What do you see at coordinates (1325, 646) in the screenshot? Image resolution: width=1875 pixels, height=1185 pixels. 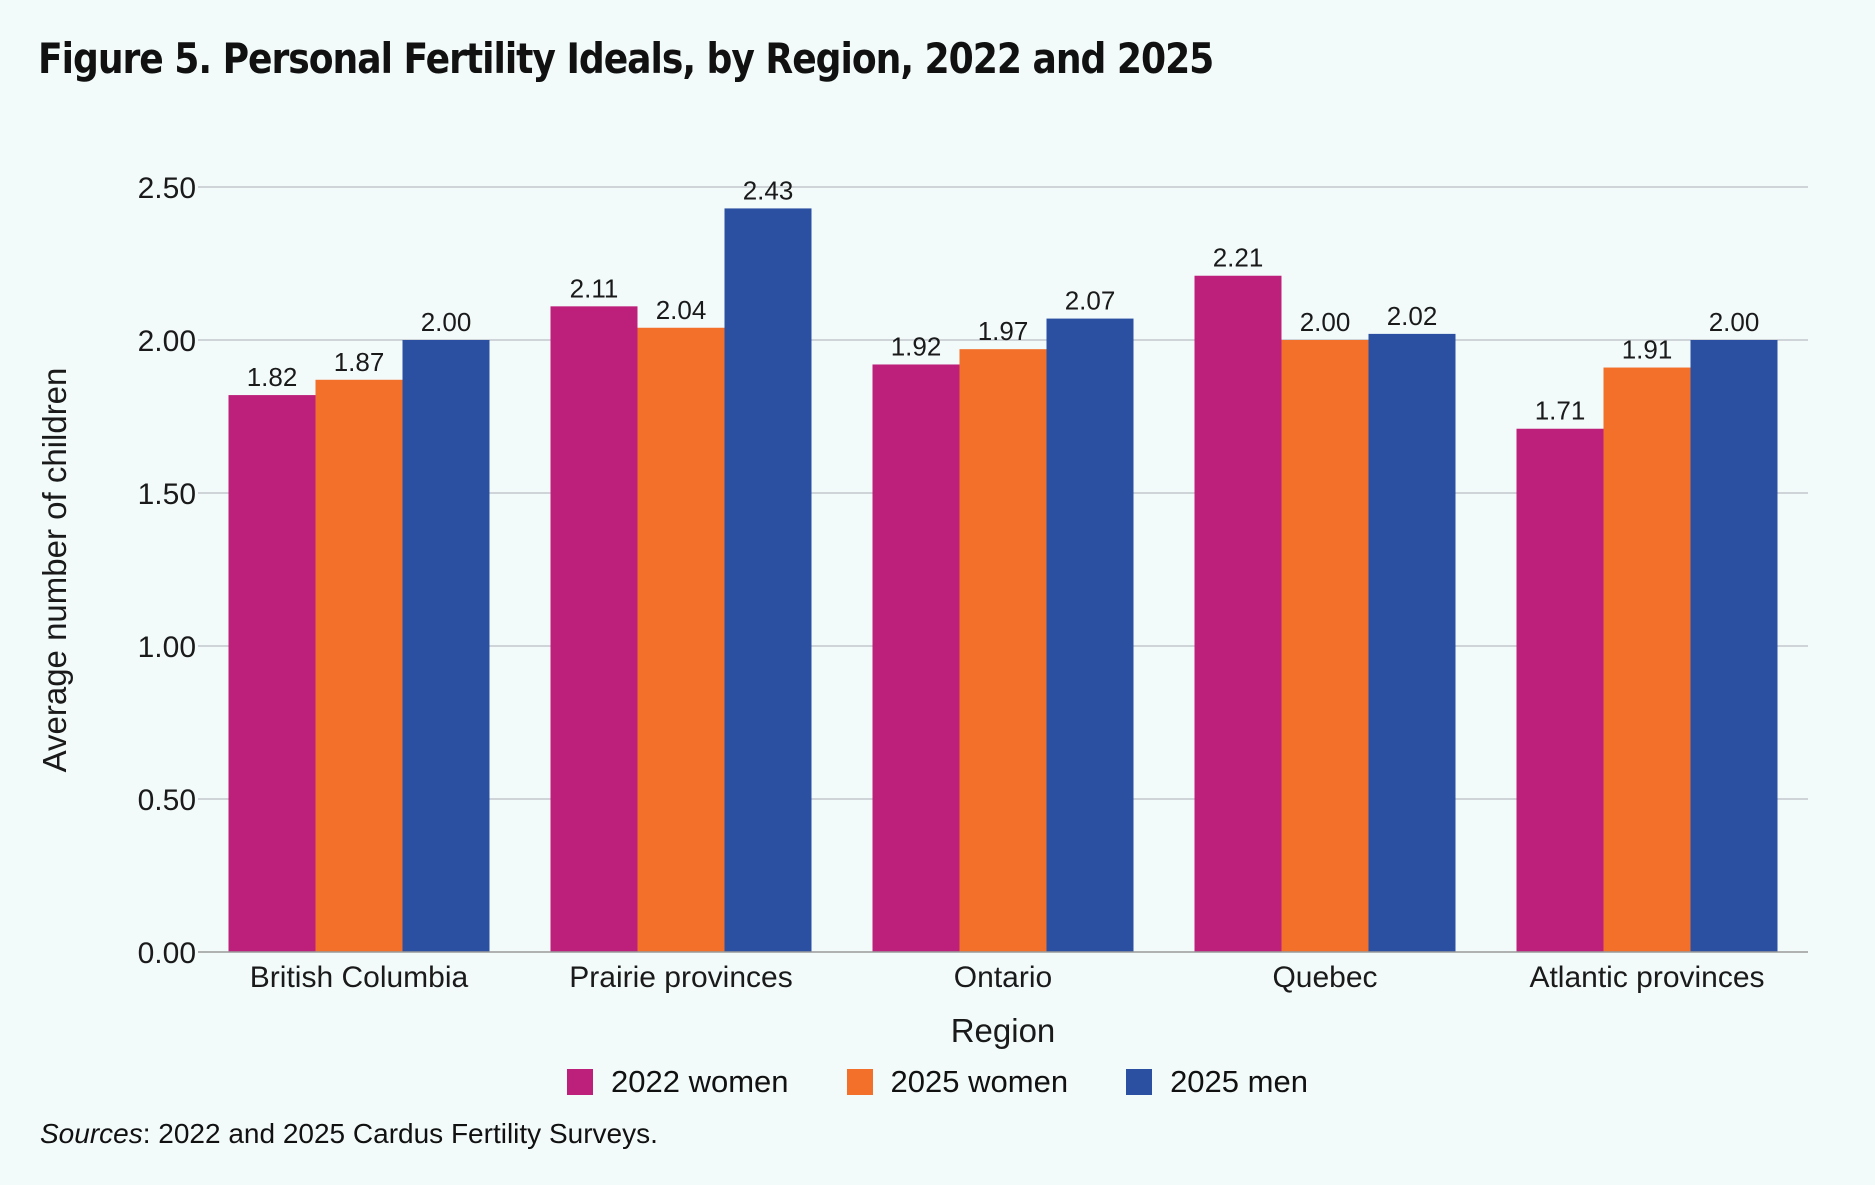 I see `bar-quebec-2025-women` at bounding box center [1325, 646].